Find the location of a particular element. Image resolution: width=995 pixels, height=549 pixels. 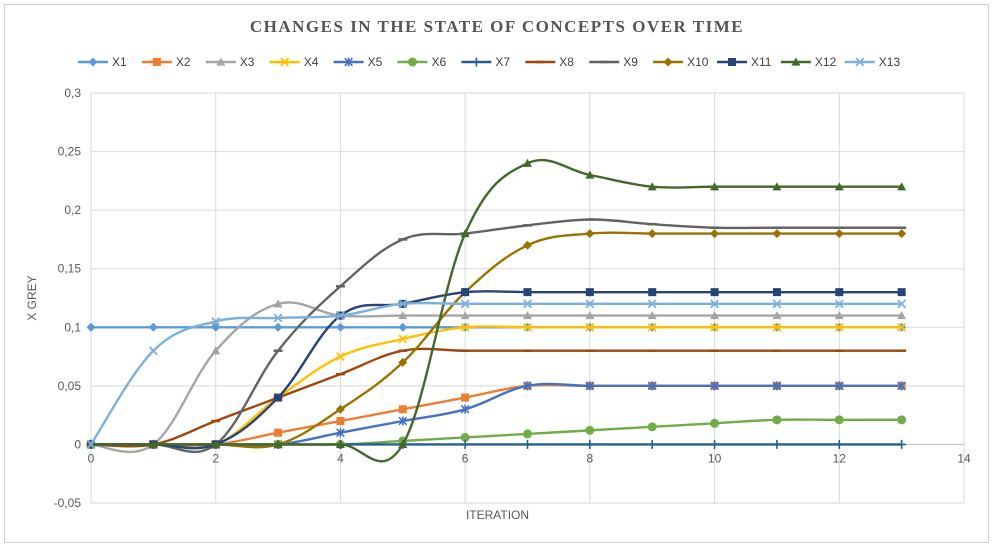

y-axis-ticks: -0,05 0 0,05 0,1 0,15 0,2 0,25 0,3 is located at coordinates (68, 298).